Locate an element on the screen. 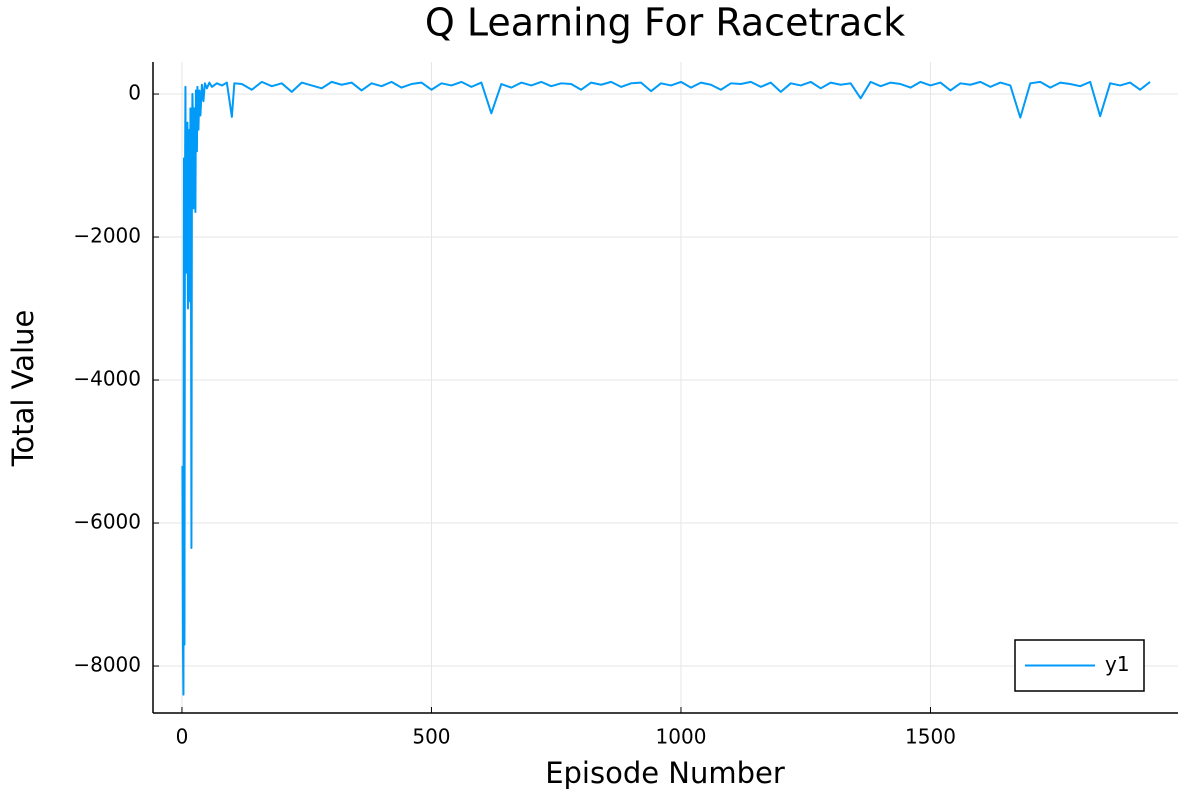 The height and width of the screenshot is (800, 1200). x-tick-label: 500 is located at coordinates (431, 737).